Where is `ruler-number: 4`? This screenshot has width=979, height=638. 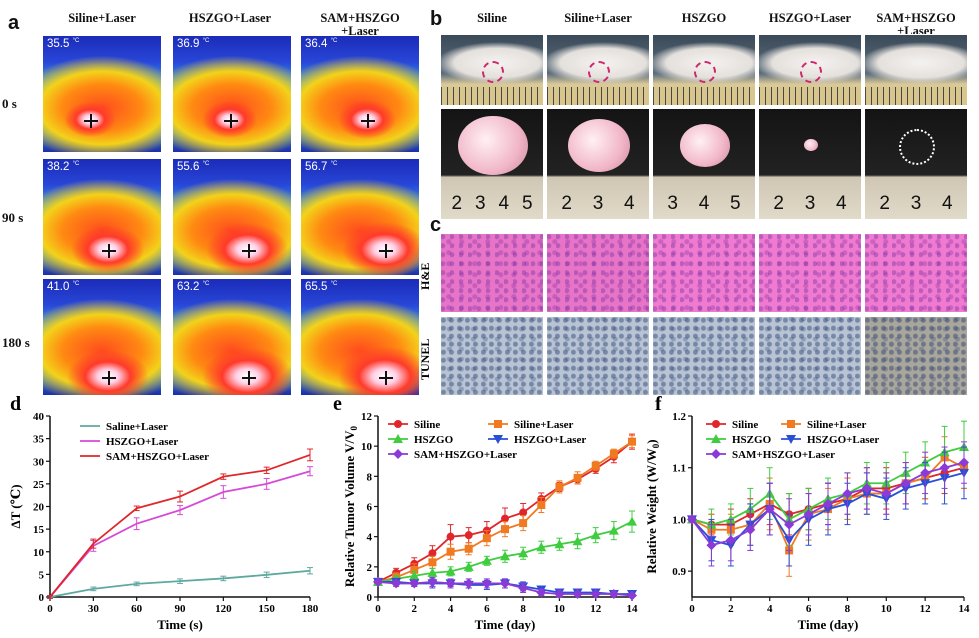
ruler-number: 4 is located at coordinates (704, 203).